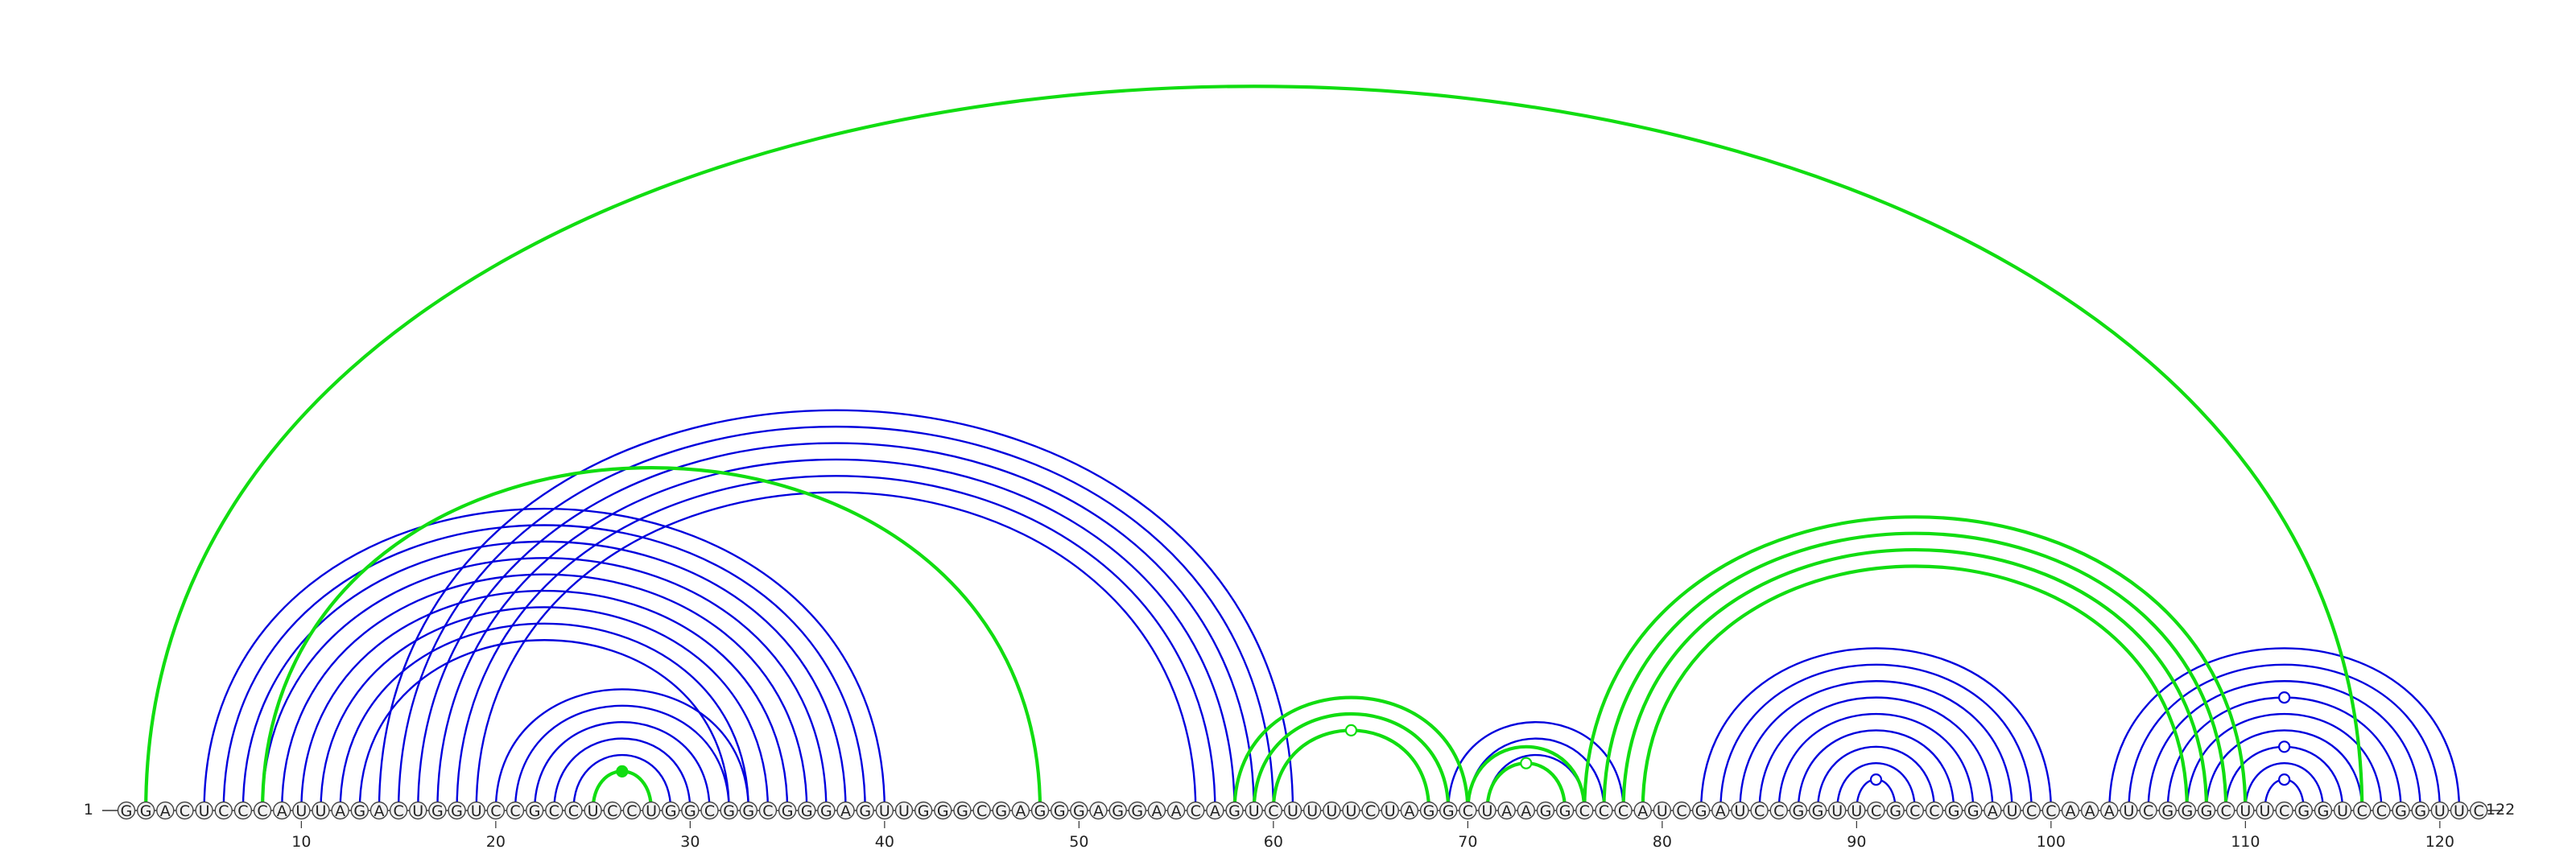  I want to click on nucleotide-65: C, so click(1370, 810).